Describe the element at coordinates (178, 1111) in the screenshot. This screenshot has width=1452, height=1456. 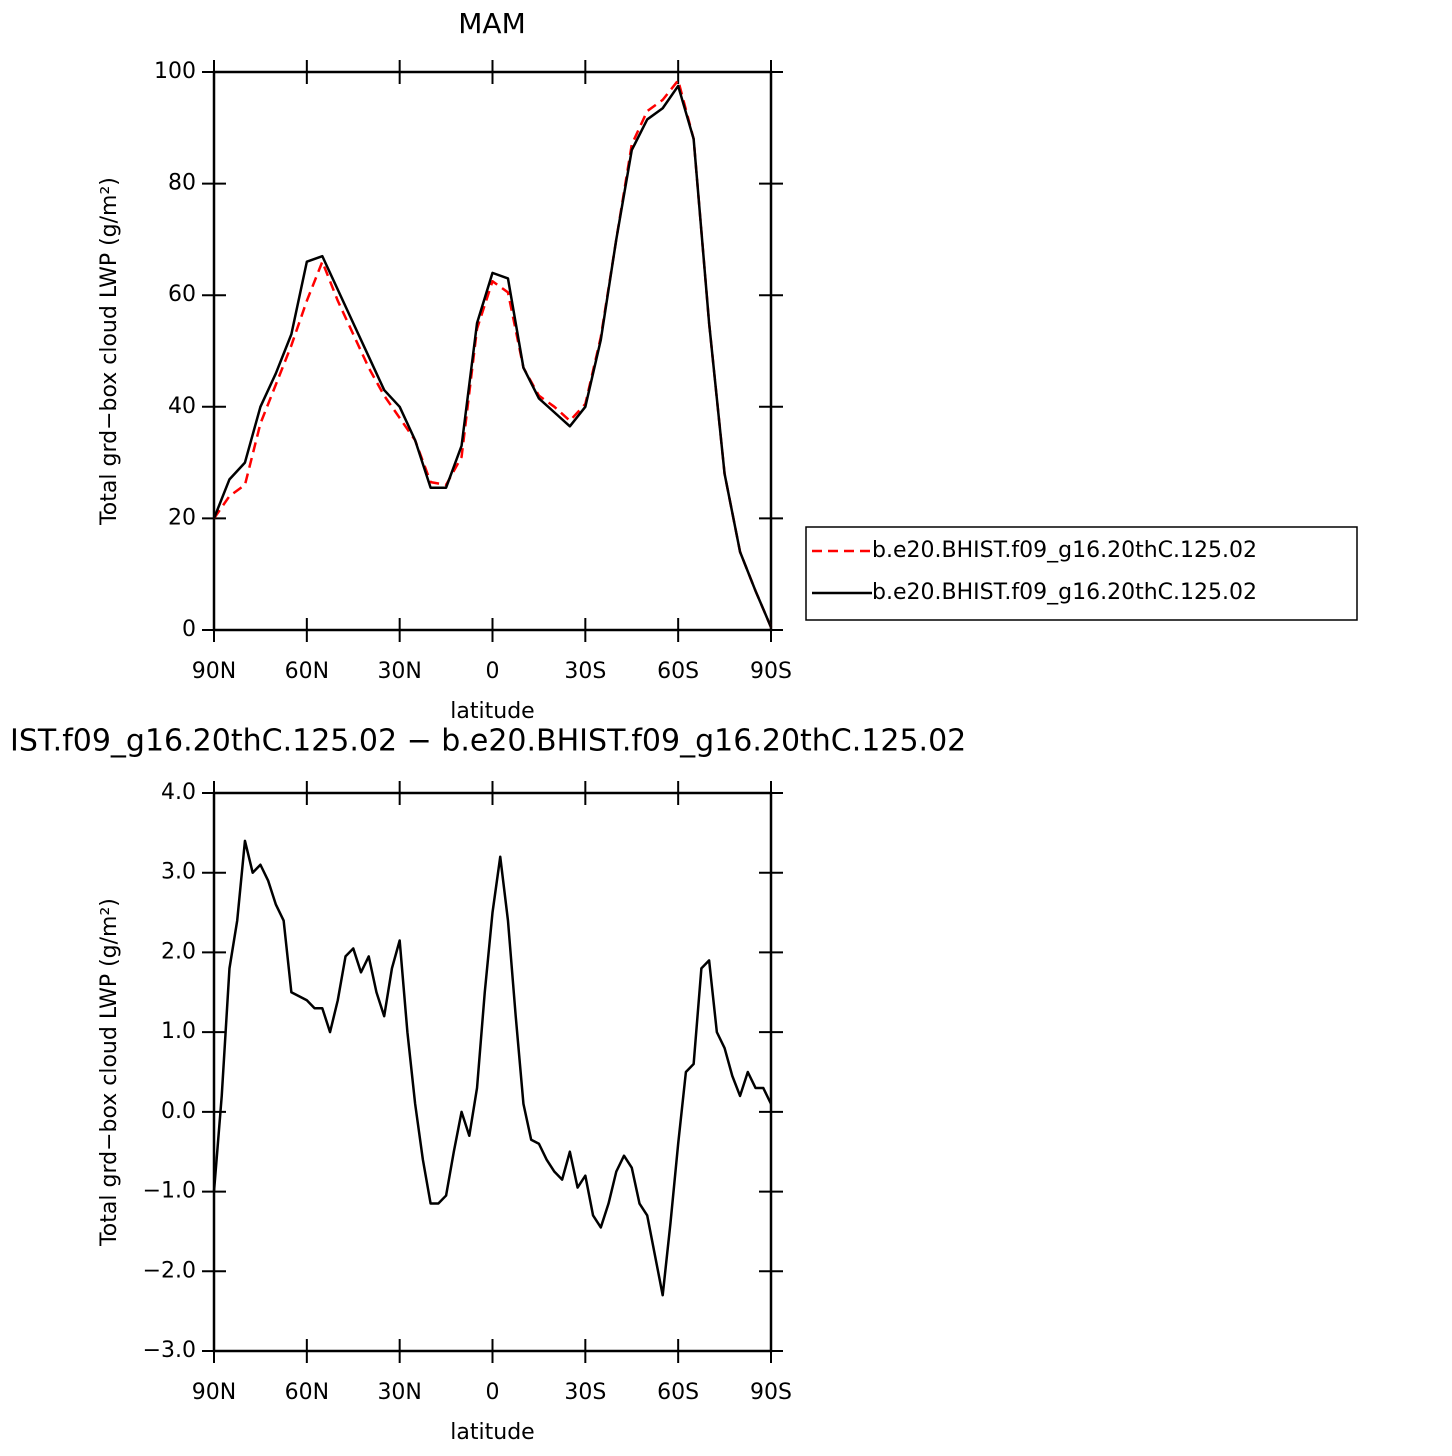
I see `y-tick-label: 0.0` at that location.